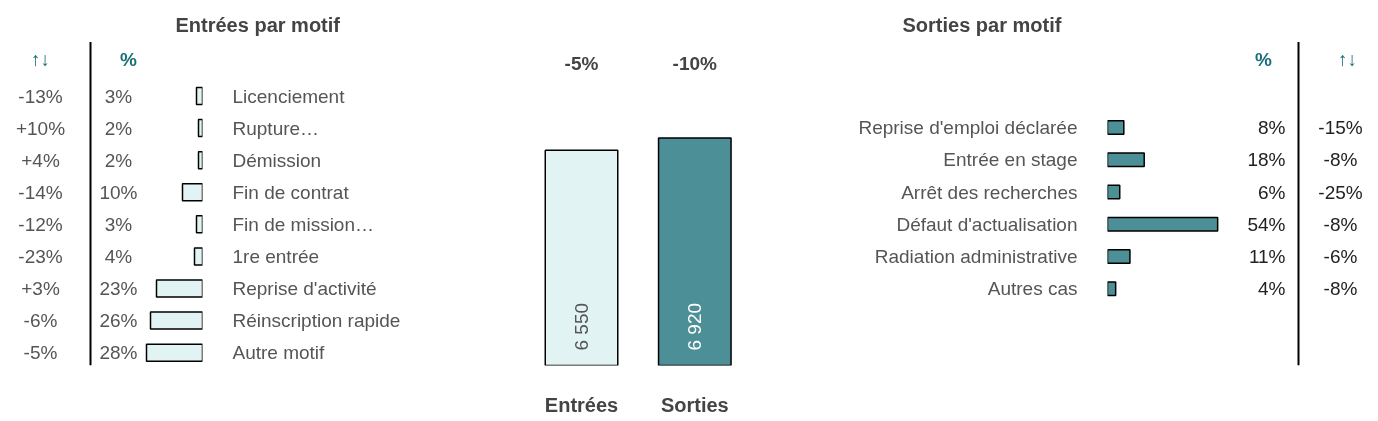  Describe the element at coordinates (695, 326) in the screenshot. I see `data-label: 6 920` at that location.